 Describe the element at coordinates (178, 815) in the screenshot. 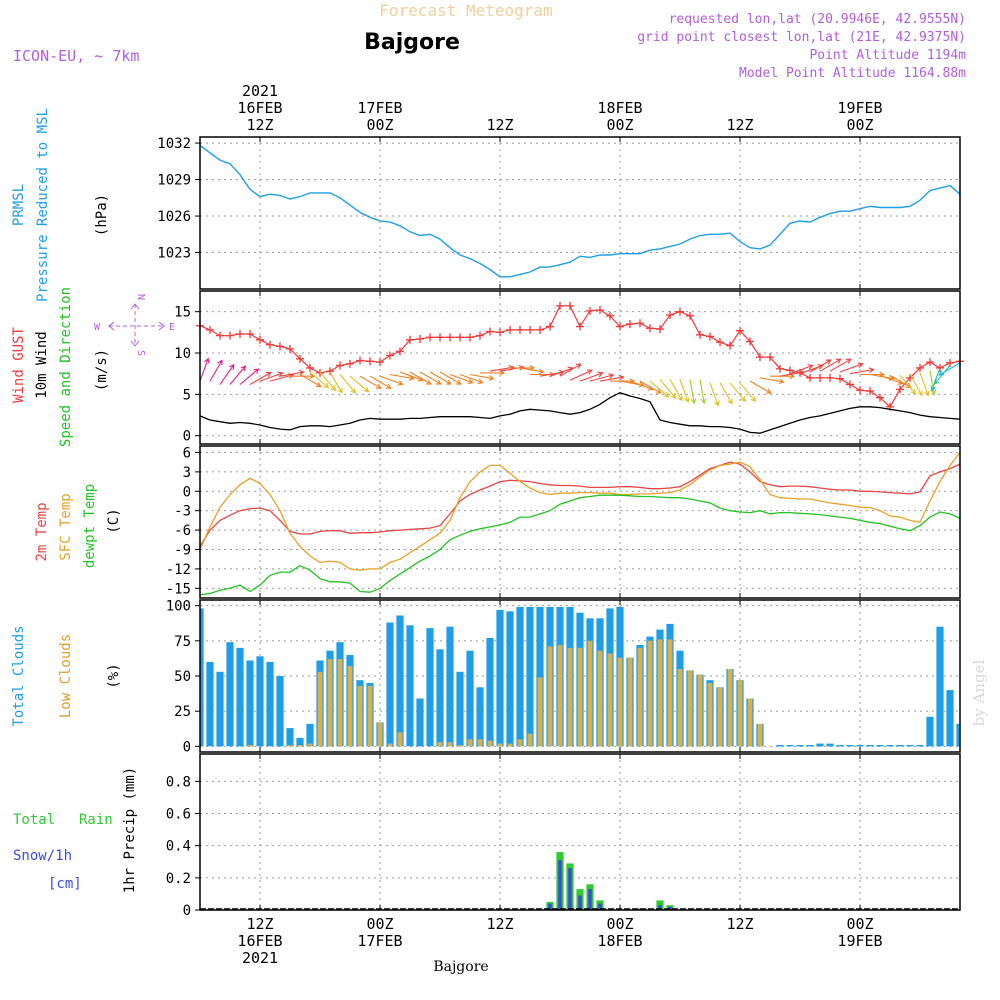

I see `ytick-label: 0.6` at that location.